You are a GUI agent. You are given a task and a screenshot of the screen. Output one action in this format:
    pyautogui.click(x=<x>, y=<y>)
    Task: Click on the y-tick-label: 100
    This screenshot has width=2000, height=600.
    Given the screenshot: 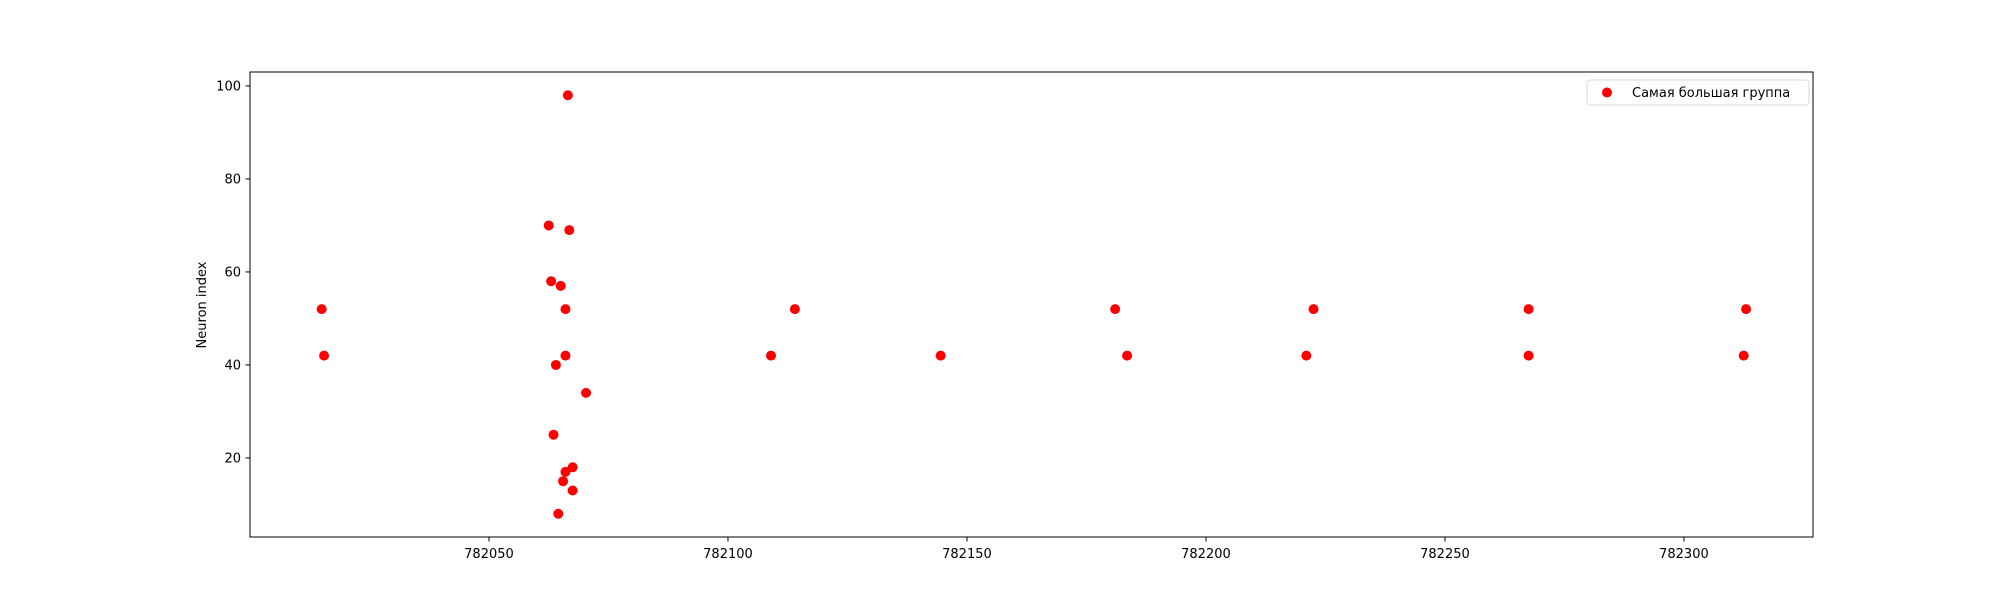 What is the action you would take?
    pyautogui.click(x=228, y=86)
    